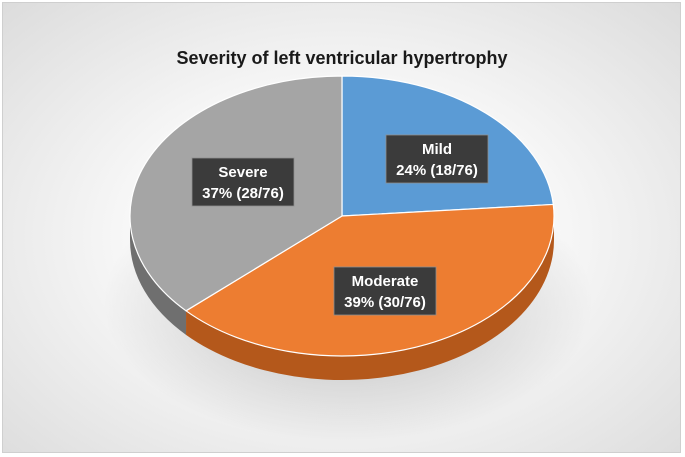 This screenshot has height=457, width=685. What do you see at coordinates (437, 149) in the screenshot?
I see `slice-label-name: Mild` at bounding box center [437, 149].